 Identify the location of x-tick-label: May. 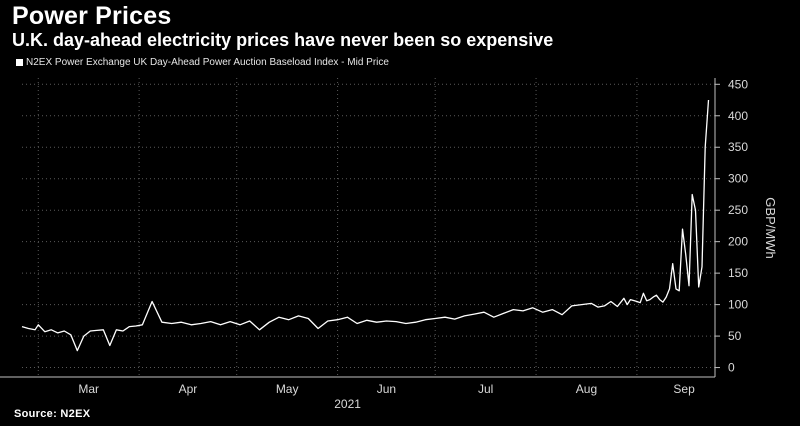
(287, 389).